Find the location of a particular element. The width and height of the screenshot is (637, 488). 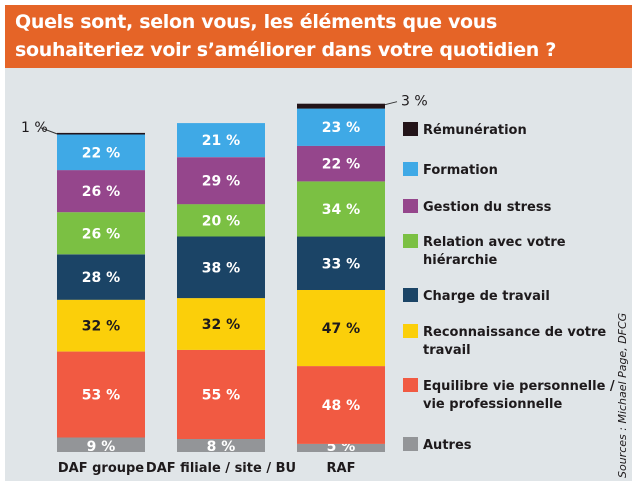

segment-value-label: 34 % is located at coordinates (341, 210).